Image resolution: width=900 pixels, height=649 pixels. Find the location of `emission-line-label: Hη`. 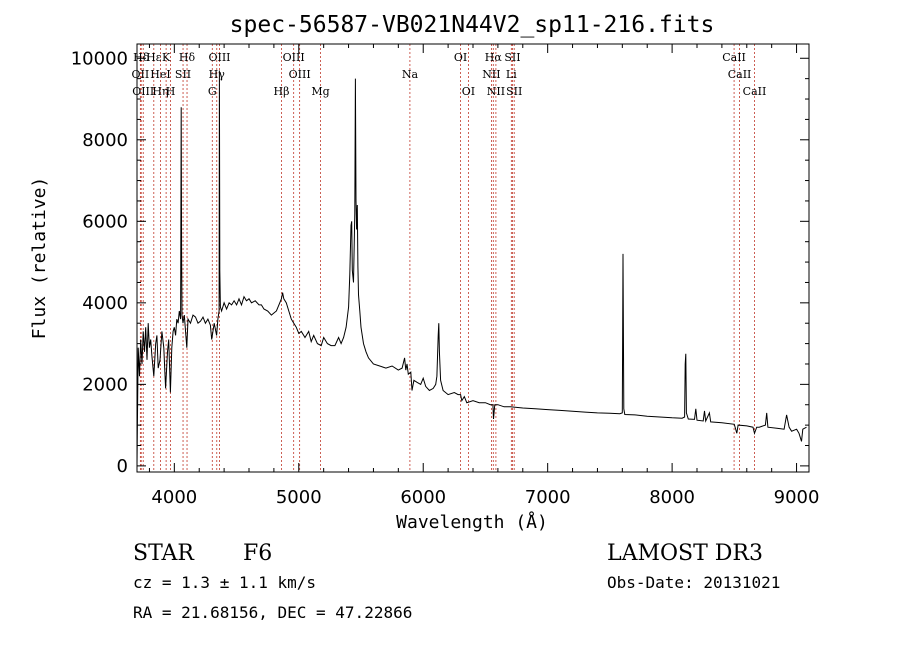

emission-line-label: Hη is located at coordinates (160, 91).